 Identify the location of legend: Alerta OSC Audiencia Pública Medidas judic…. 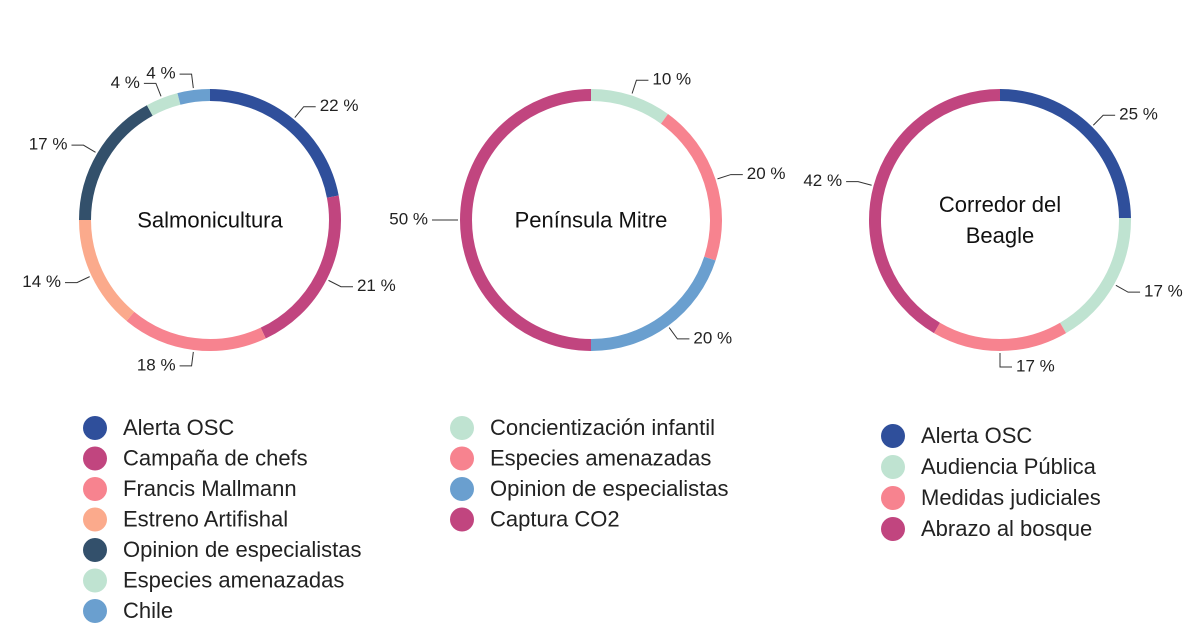
(991, 482).